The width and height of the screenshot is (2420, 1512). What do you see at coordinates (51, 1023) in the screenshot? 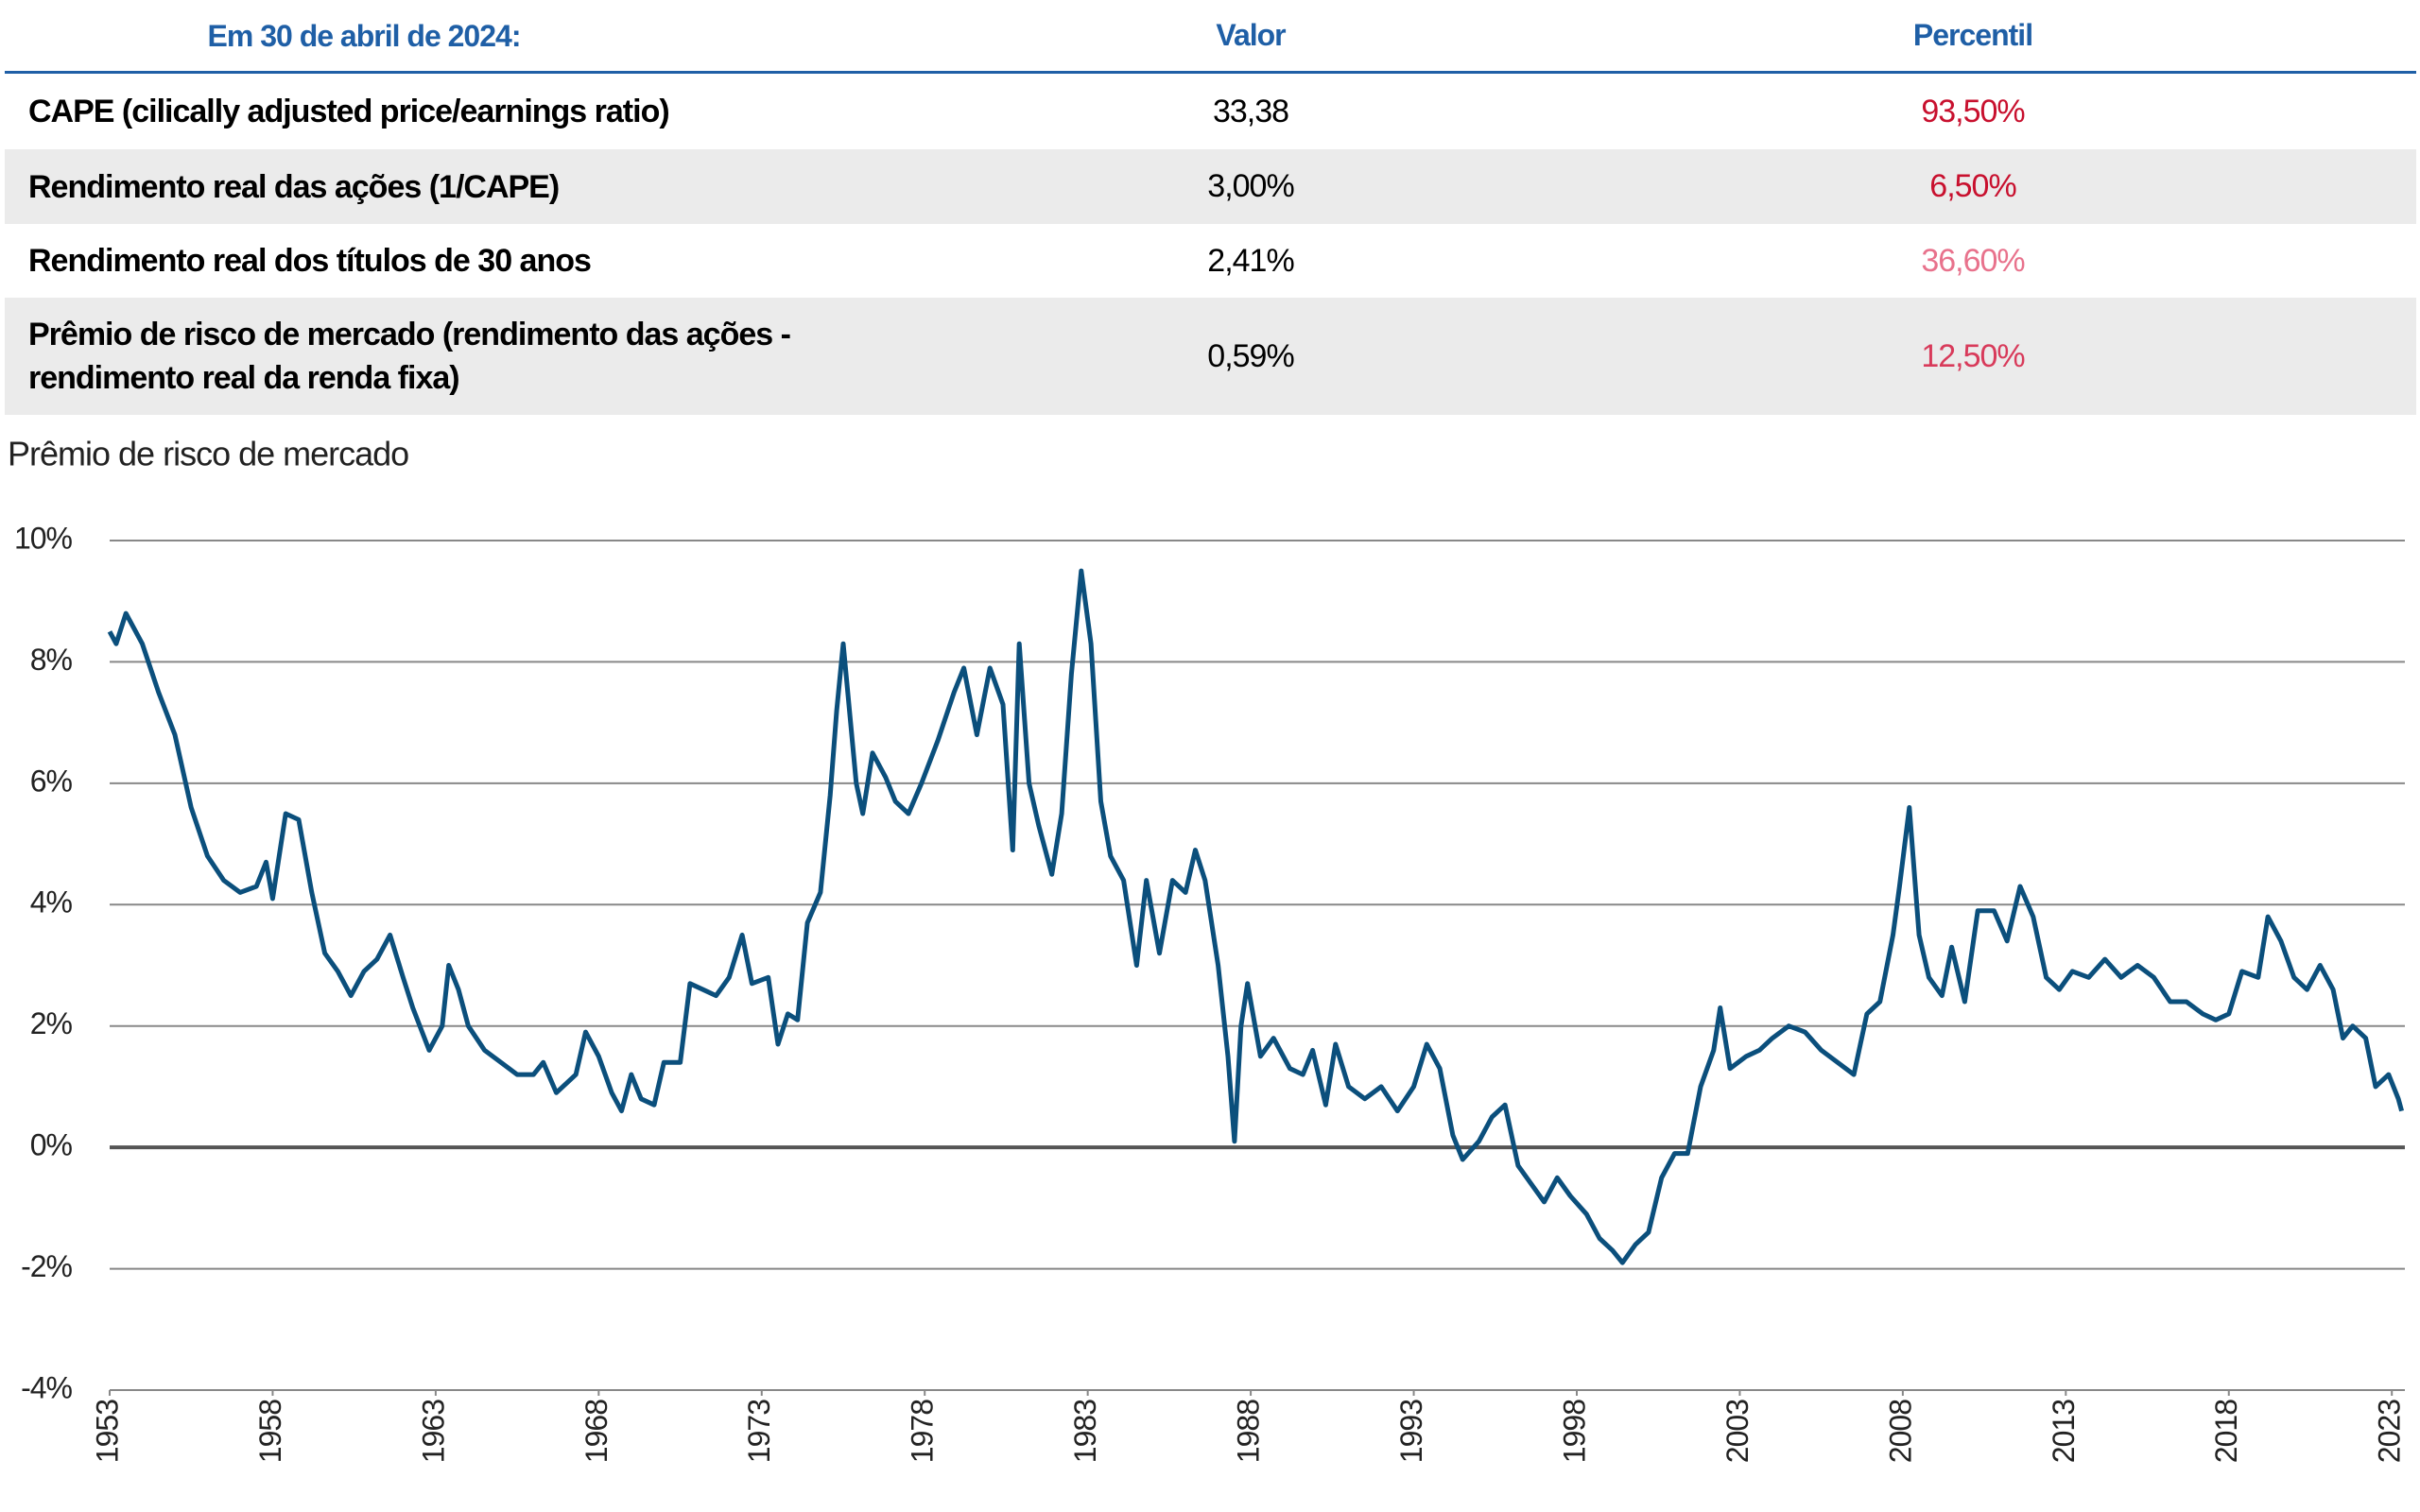
I see `y-tick-label: 2%` at bounding box center [51, 1023].